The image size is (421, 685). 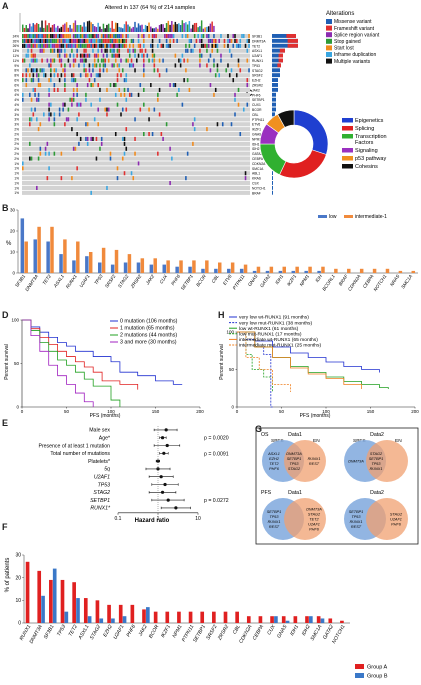 I want to click on d-km-curve, so click(x=102, y=352).